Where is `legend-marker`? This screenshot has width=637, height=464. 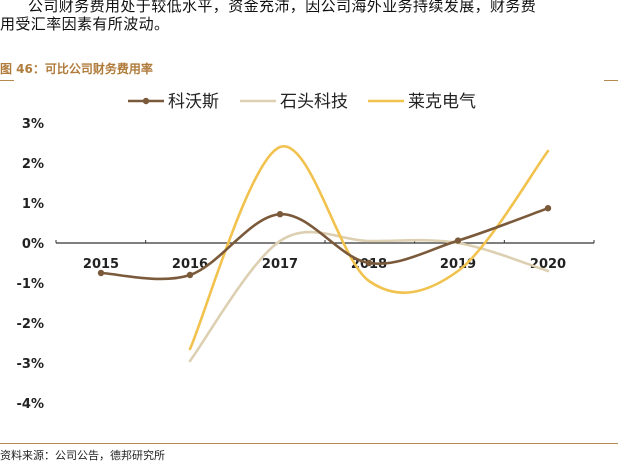 legend-marker is located at coordinates (146, 101).